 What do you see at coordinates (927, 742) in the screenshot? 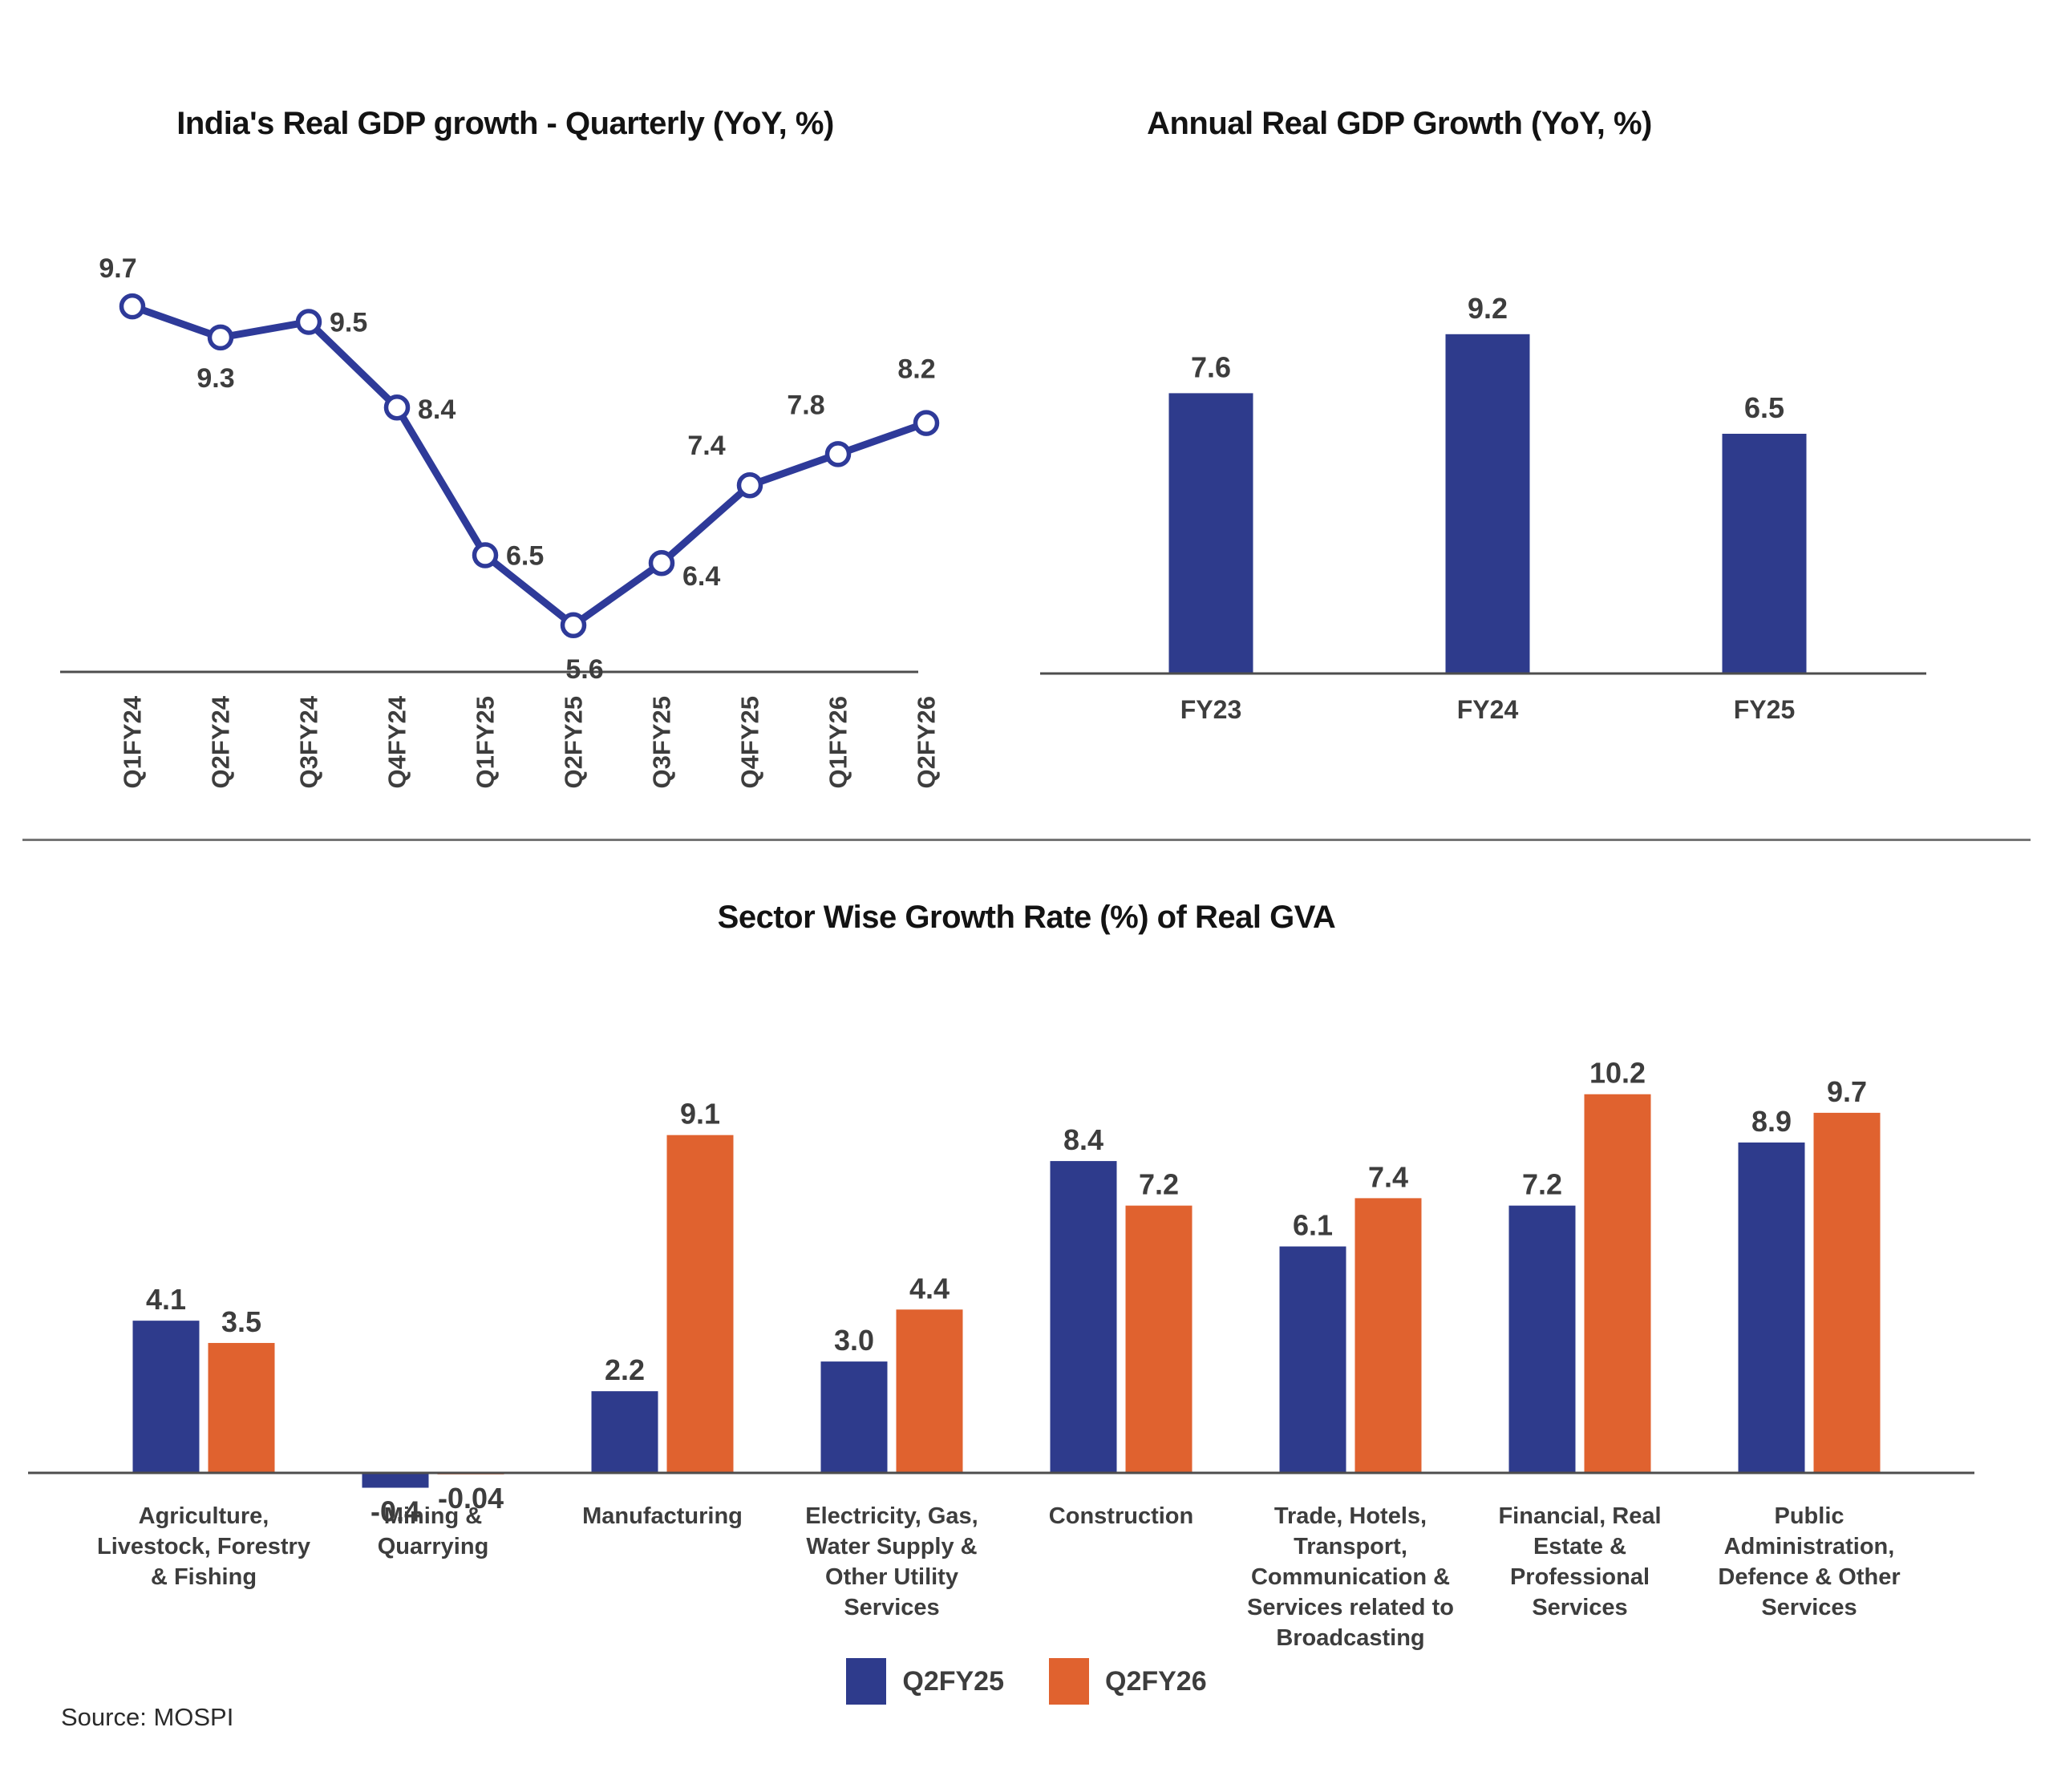
I see `x-tick-label: Q2FY26` at bounding box center [927, 742].